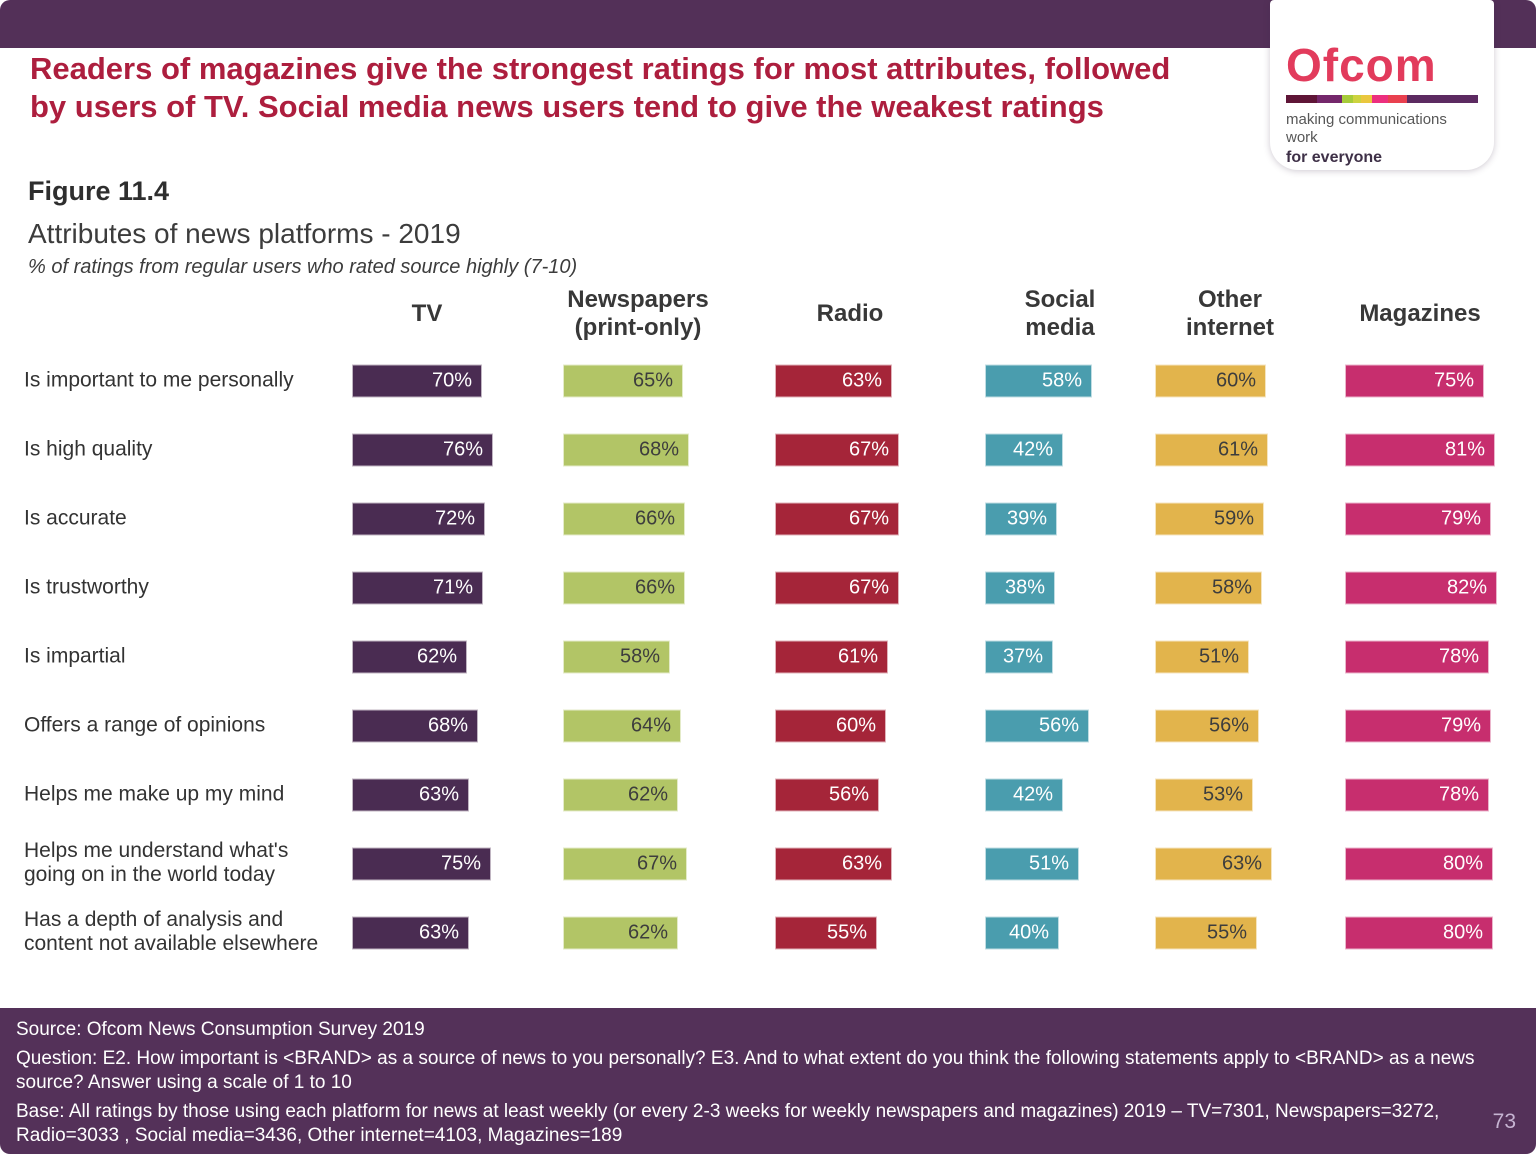 This screenshot has width=1536, height=1154. Describe the element at coordinates (1361, 65) in the screenshot. I see `ofcom-wordmark: Ofcom` at that location.